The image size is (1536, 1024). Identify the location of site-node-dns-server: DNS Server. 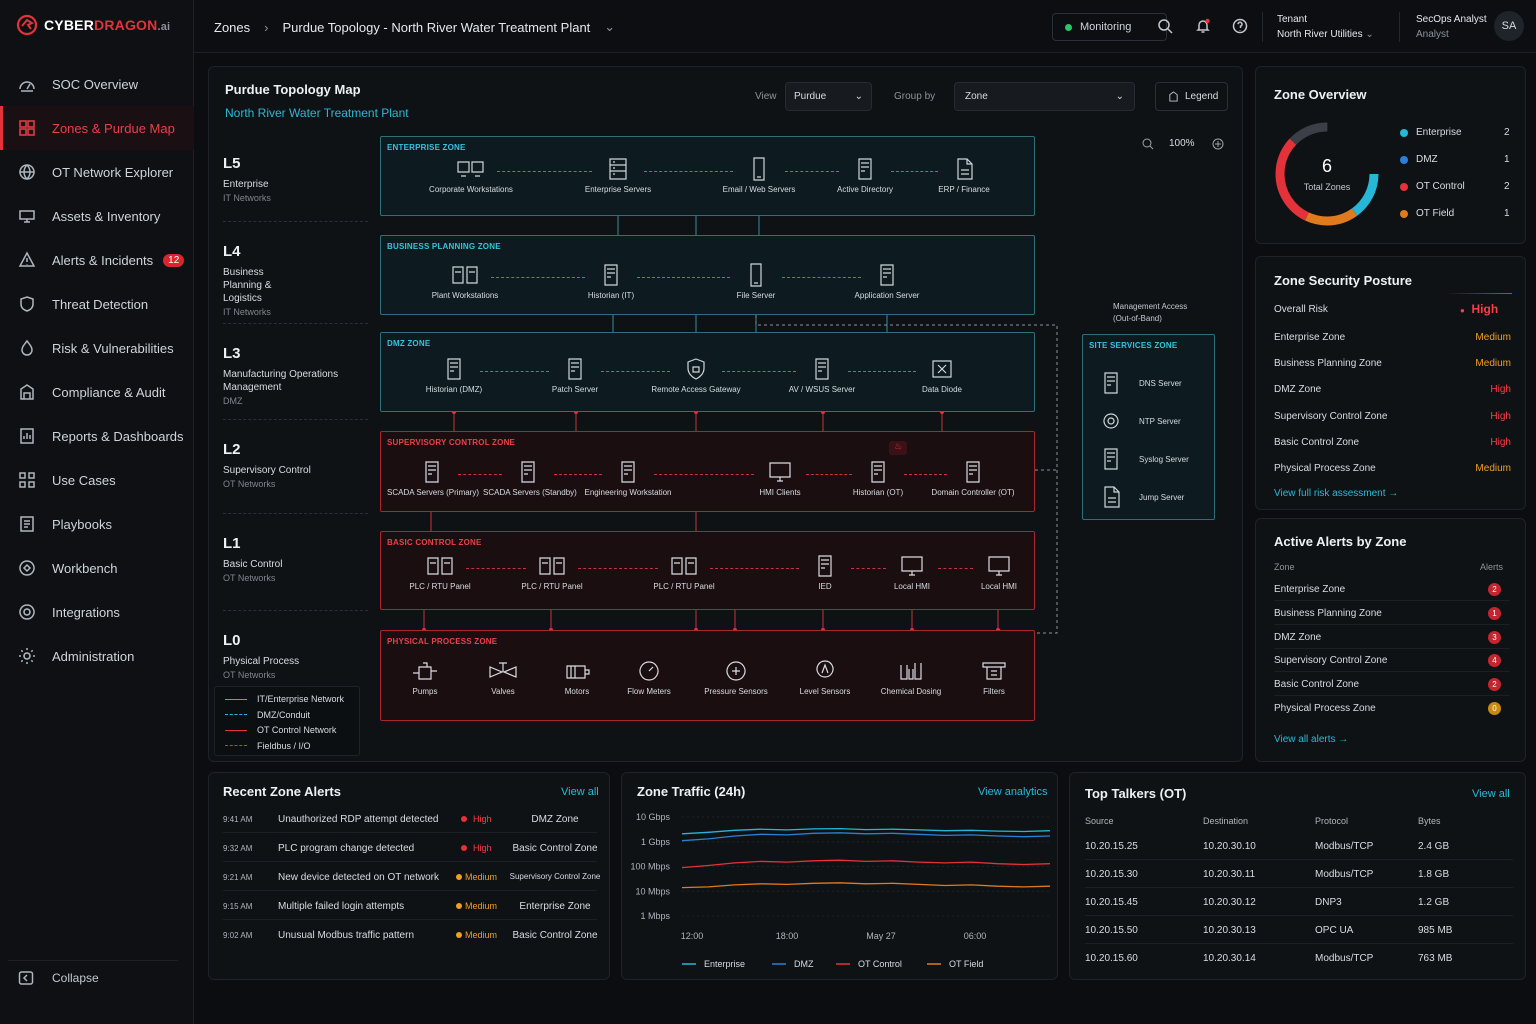
(1138, 383).